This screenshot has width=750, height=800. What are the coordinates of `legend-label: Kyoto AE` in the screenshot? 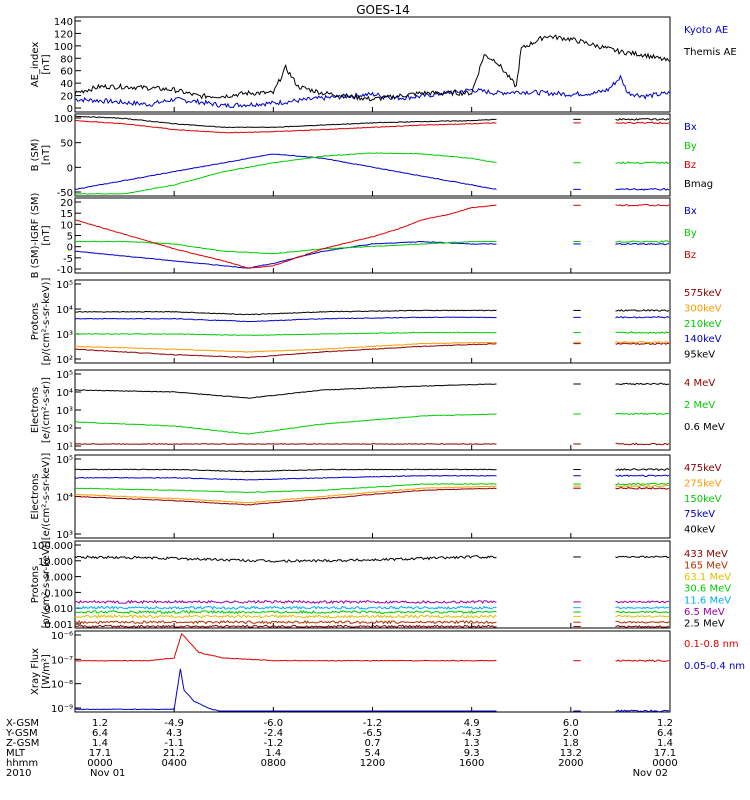 It's located at (706, 30).